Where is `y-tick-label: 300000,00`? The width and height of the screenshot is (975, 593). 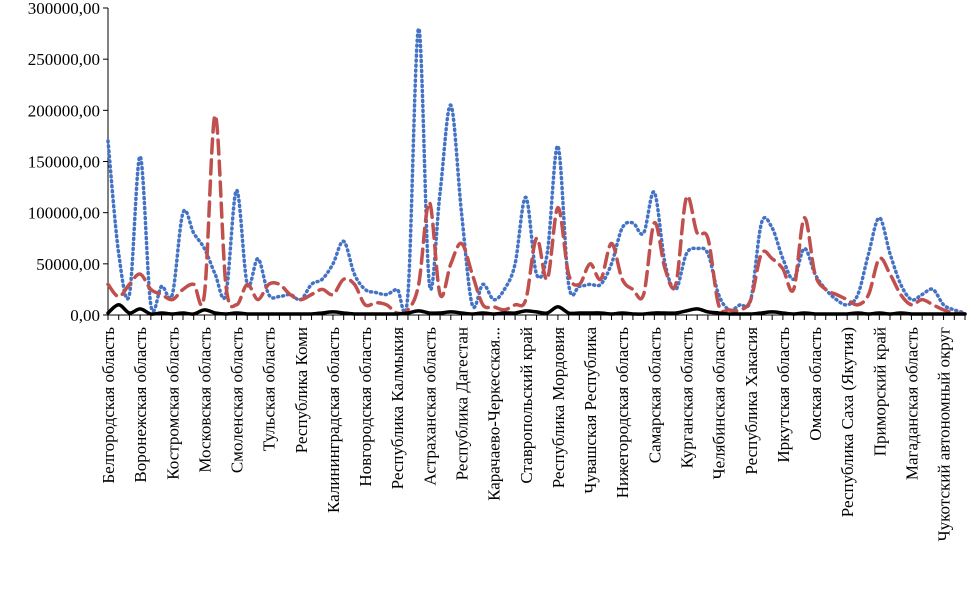 y-tick-label: 300000,00 is located at coordinates (64, 9).